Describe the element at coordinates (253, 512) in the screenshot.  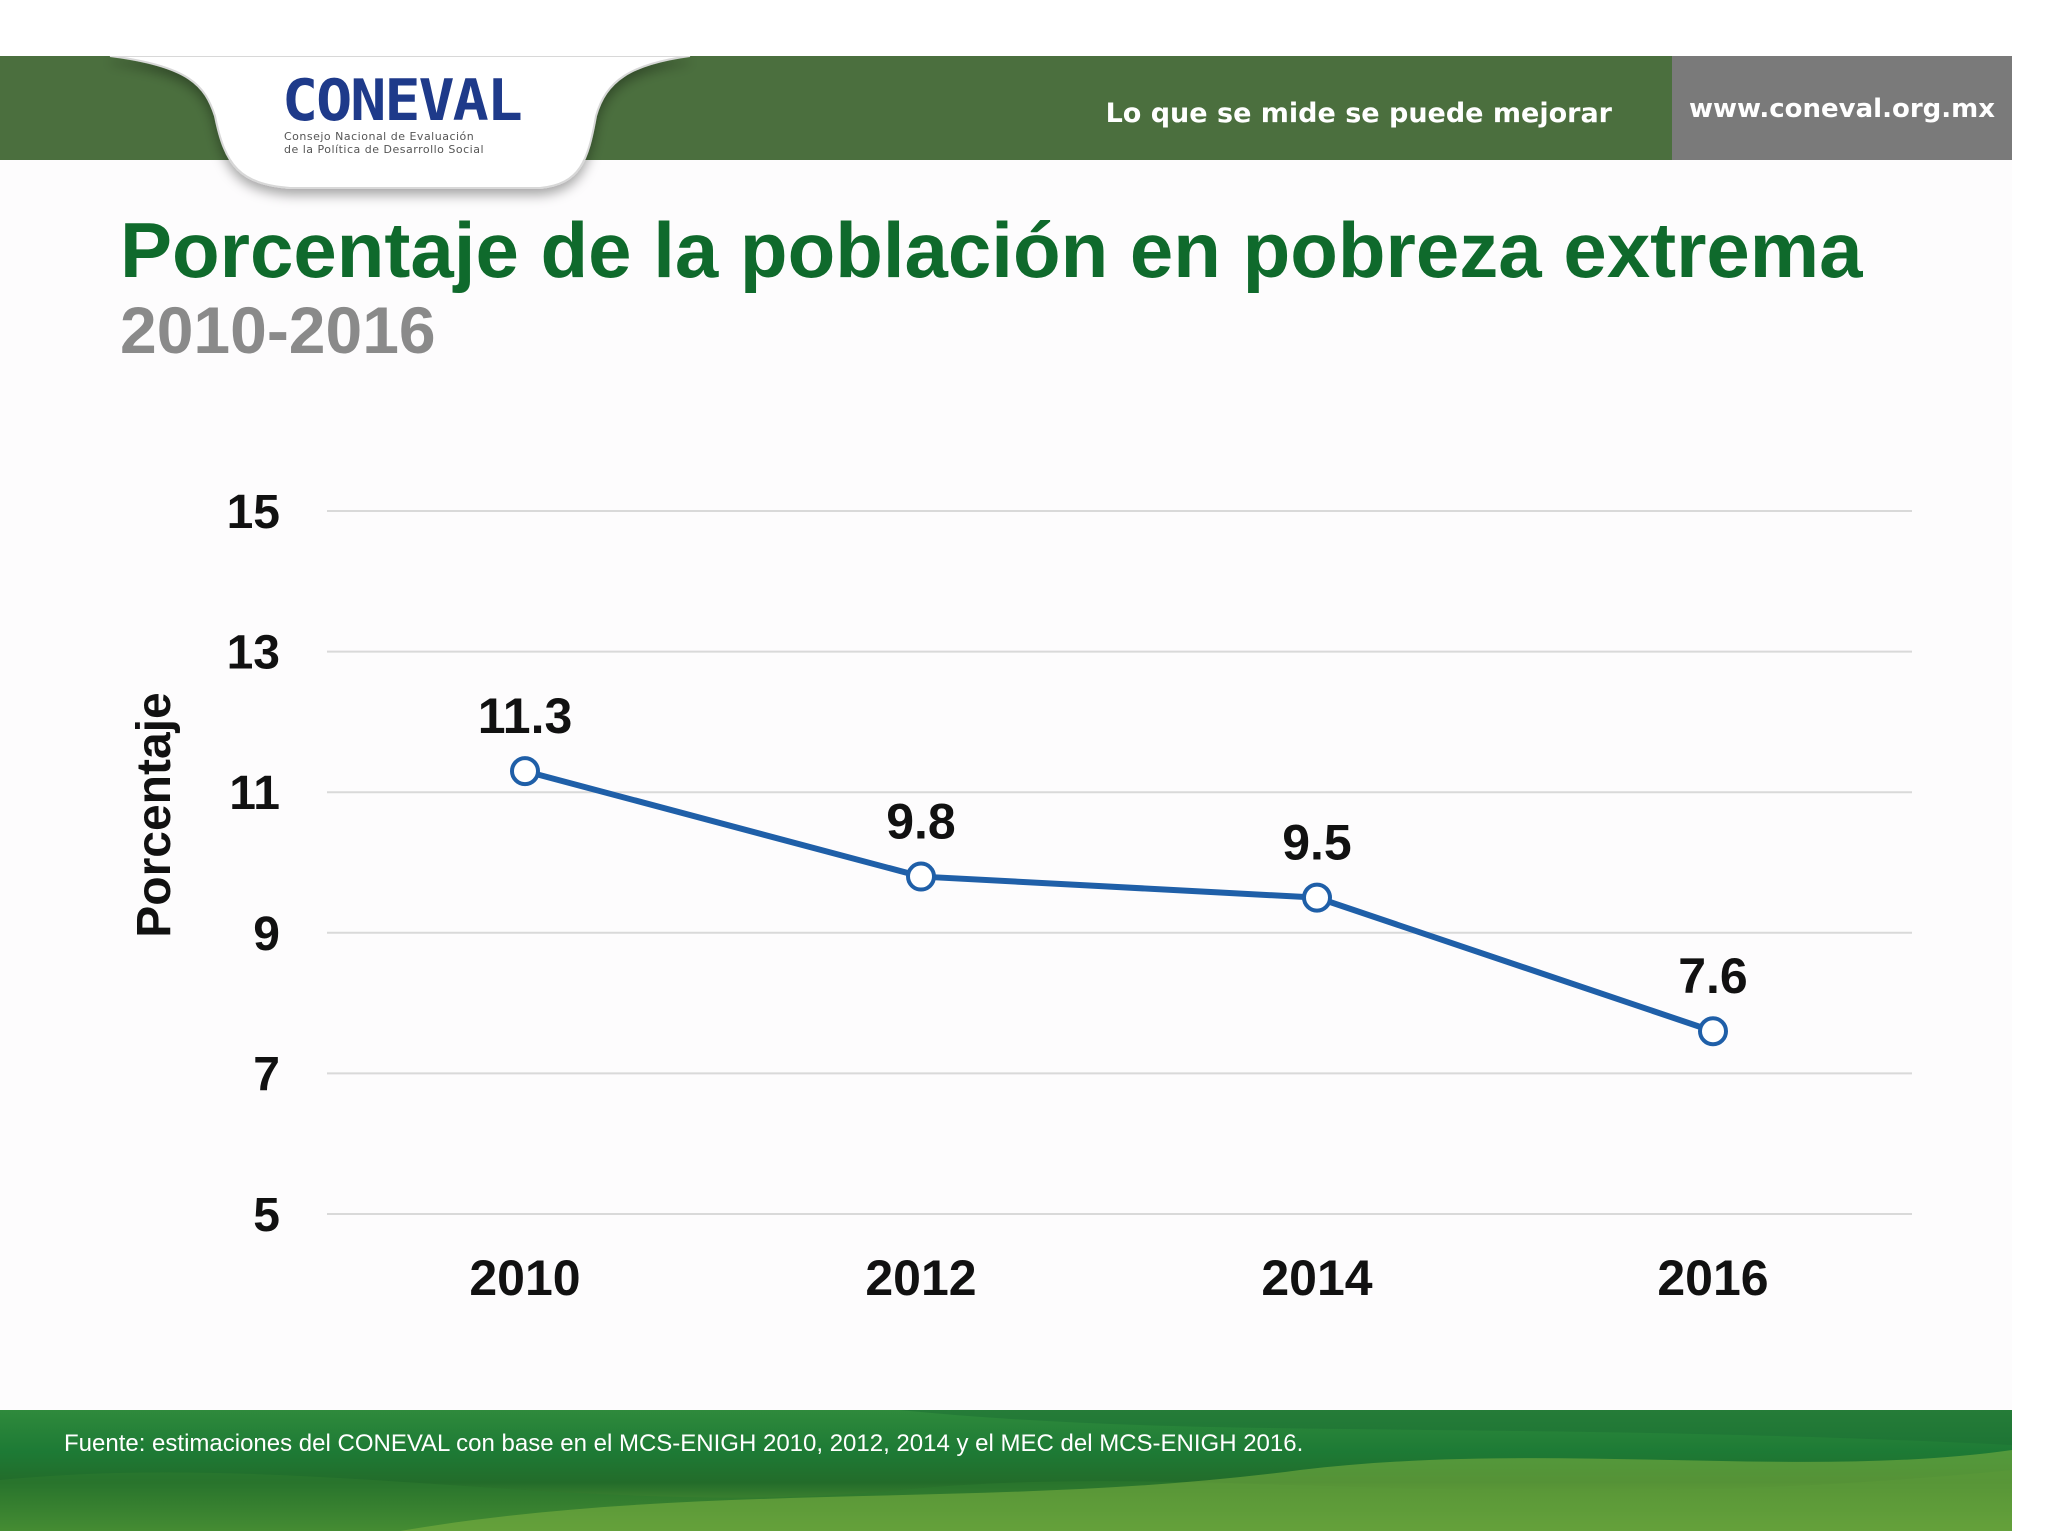
I see `y-tick-label: 15` at that location.